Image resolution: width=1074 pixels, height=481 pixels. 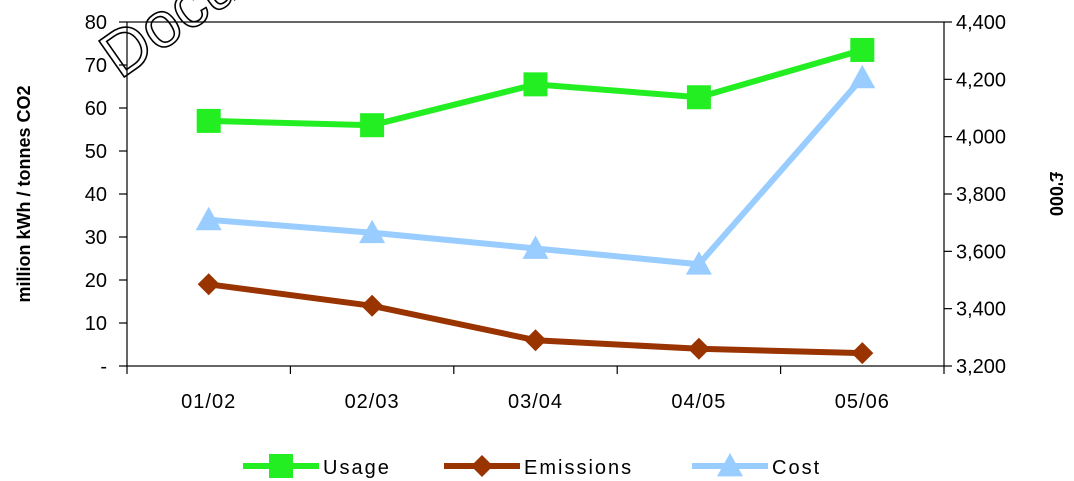 I want to click on watermark-text: Document, so click(x=227, y=45).